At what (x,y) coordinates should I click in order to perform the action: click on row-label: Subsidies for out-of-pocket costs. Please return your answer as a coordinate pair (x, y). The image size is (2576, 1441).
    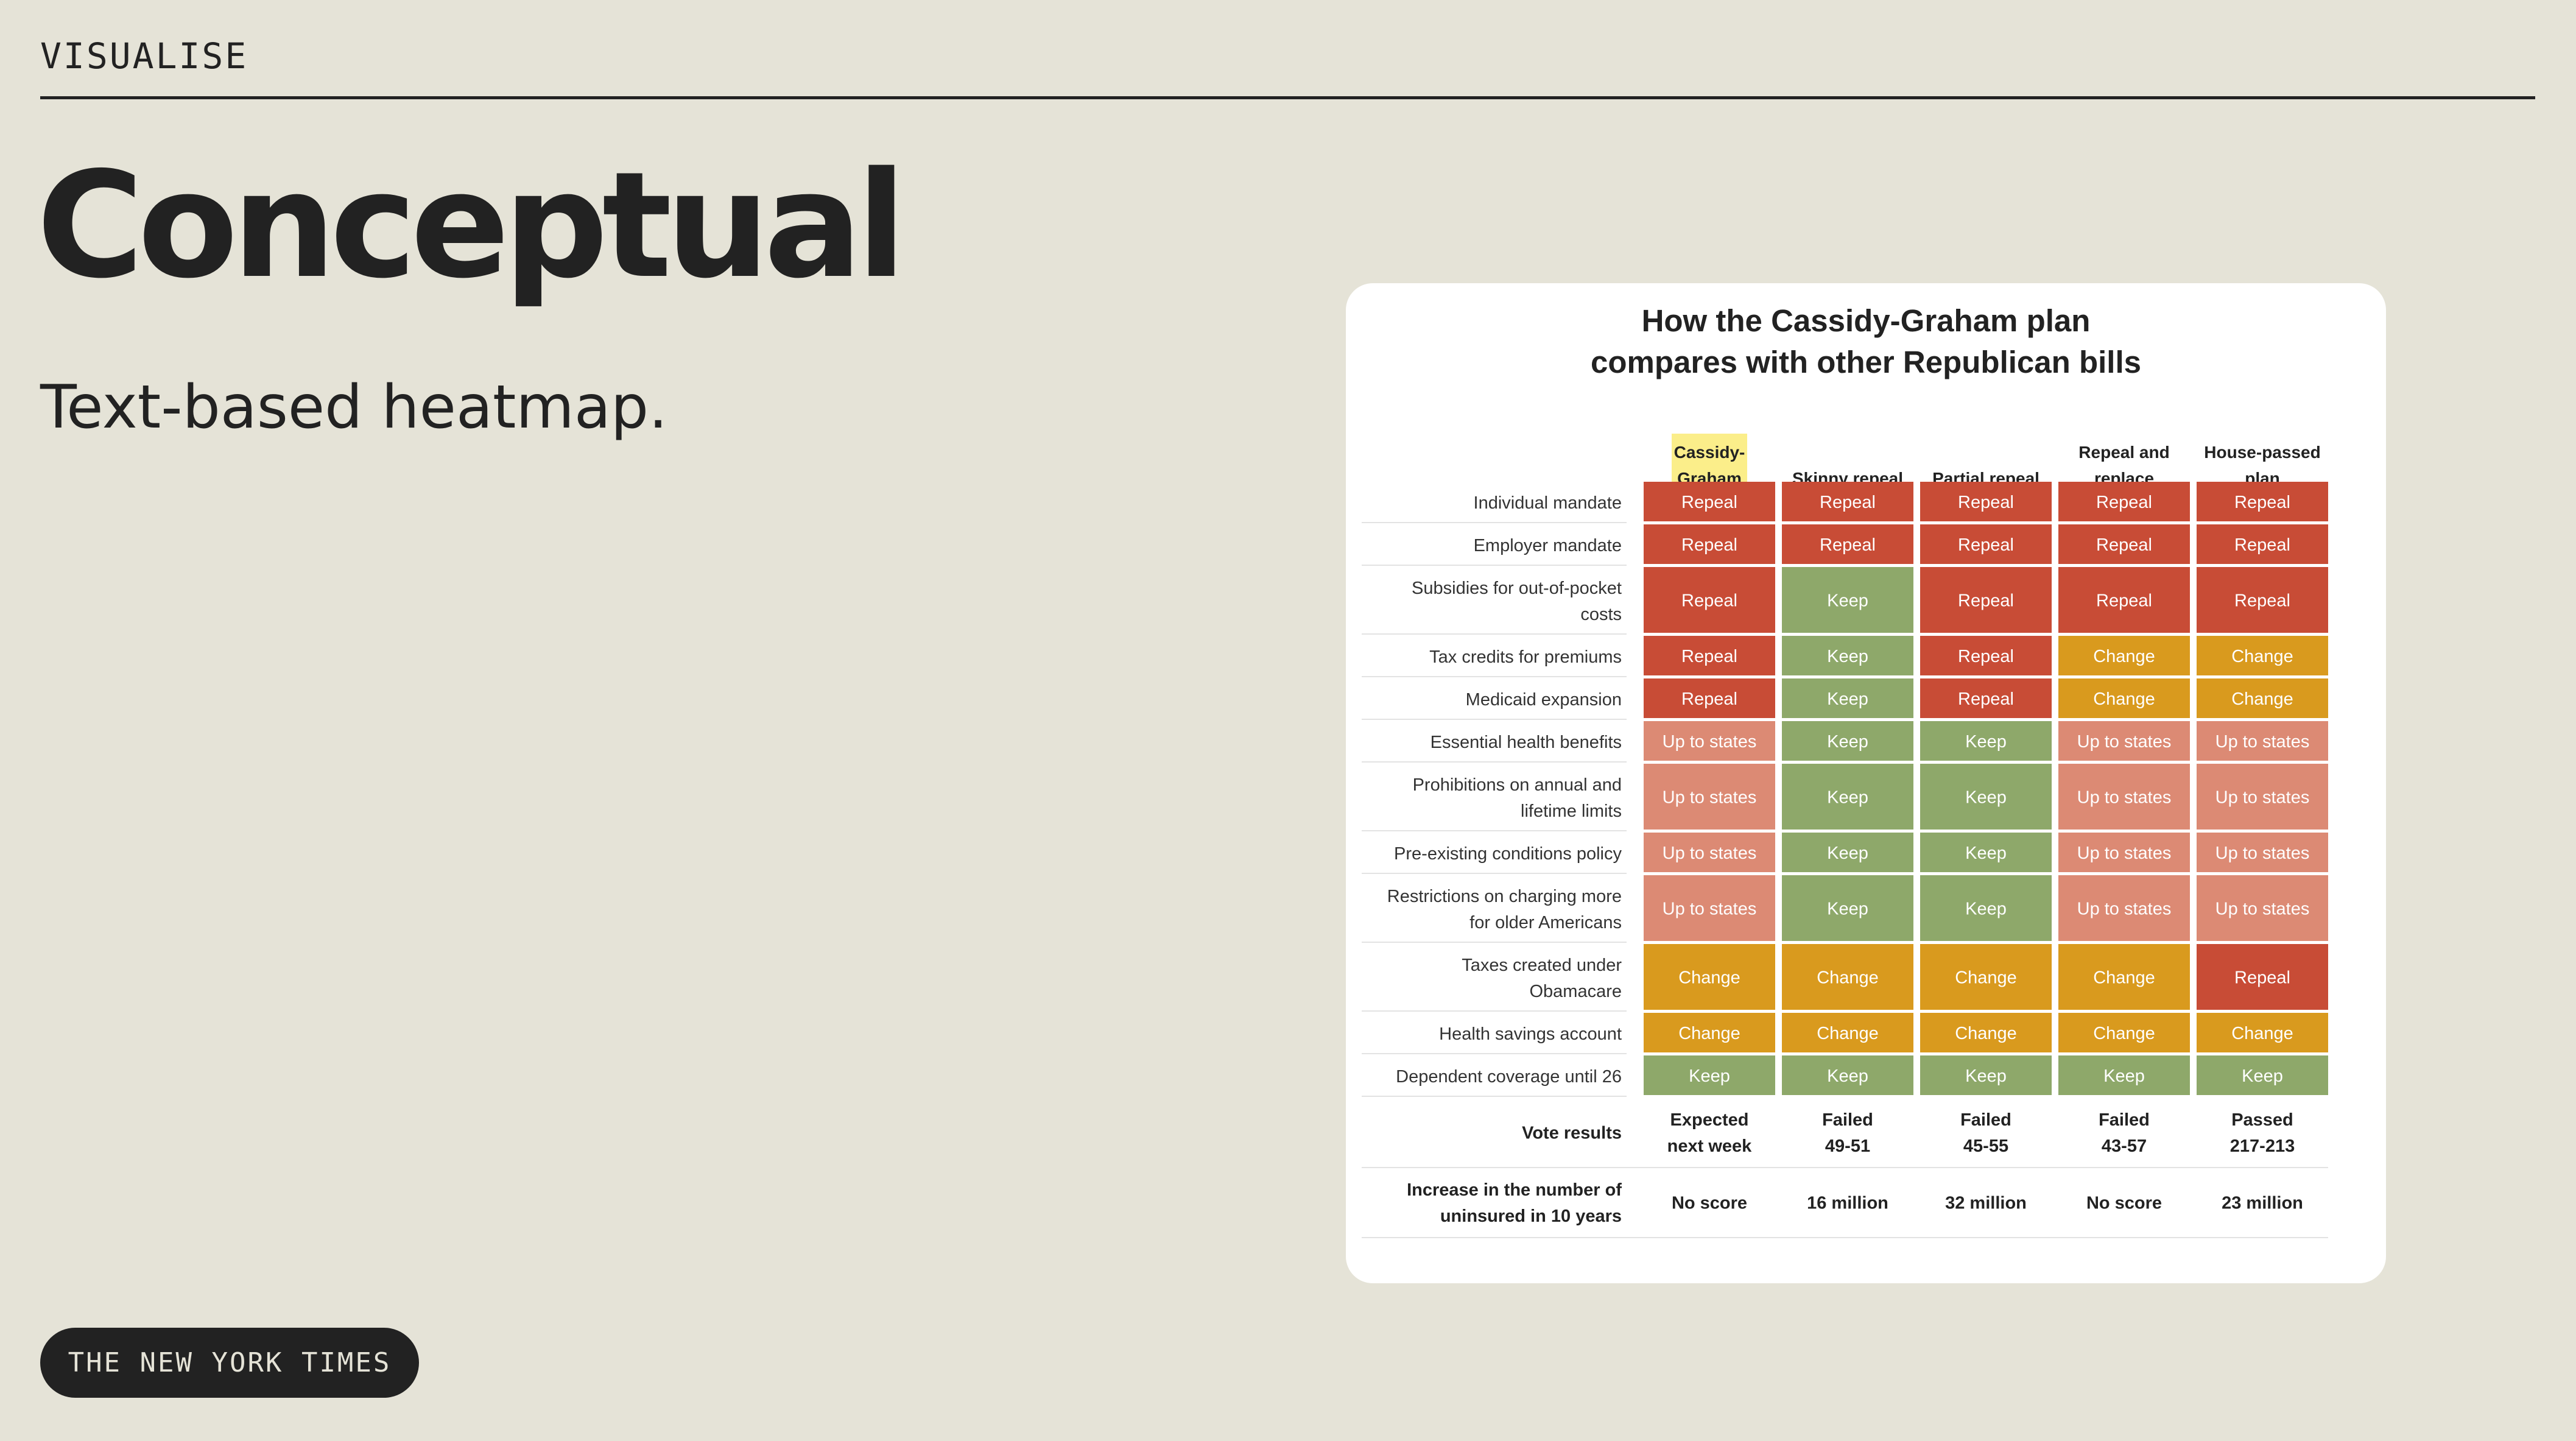
    Looking at the image, I should click on (1517, 601).